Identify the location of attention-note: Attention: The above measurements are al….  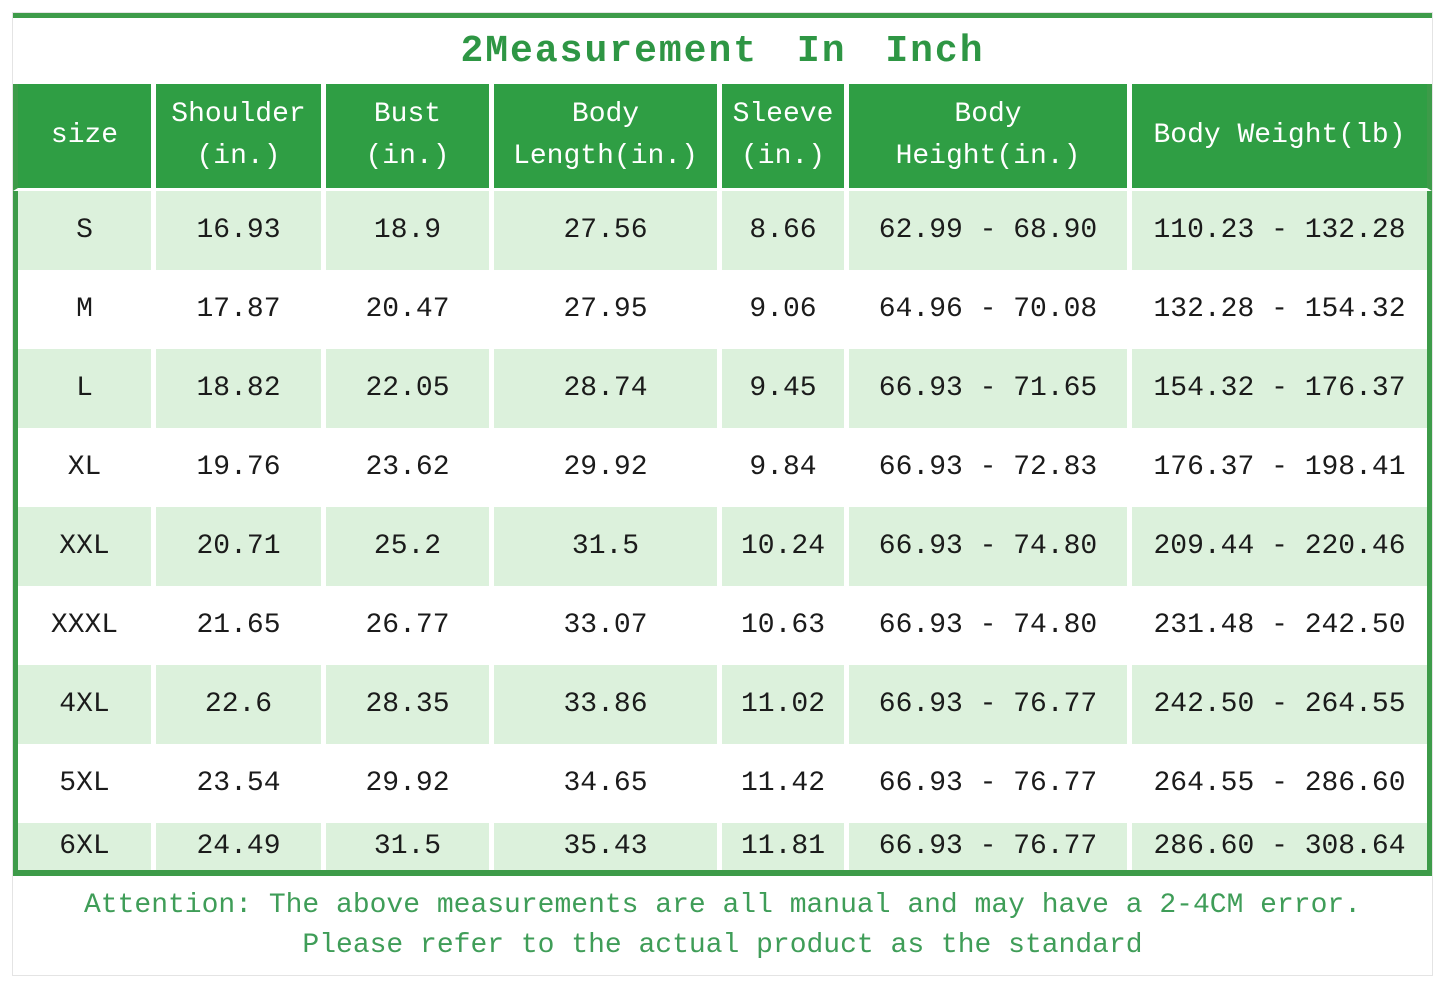
(722, 925).